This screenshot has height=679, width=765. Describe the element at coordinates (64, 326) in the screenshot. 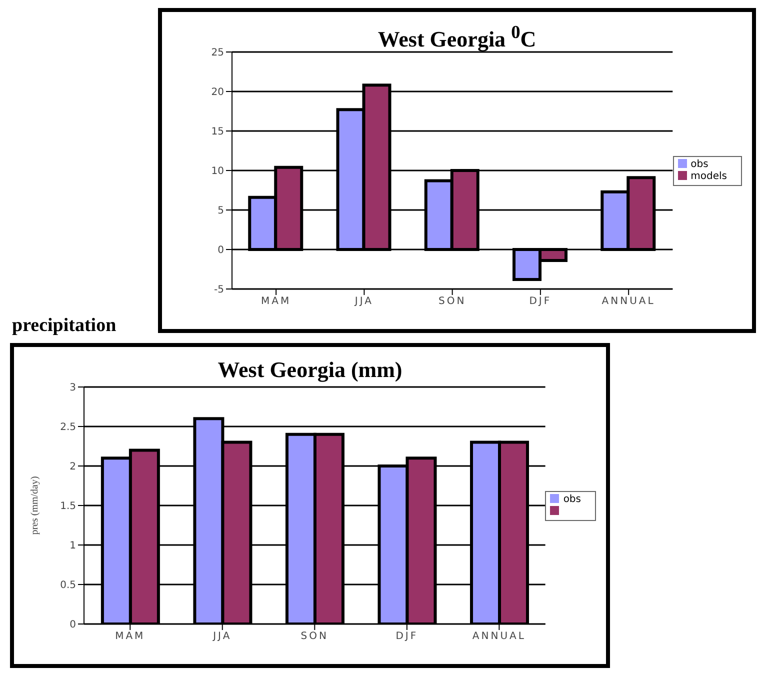

I see `text: precipitation` at that location.